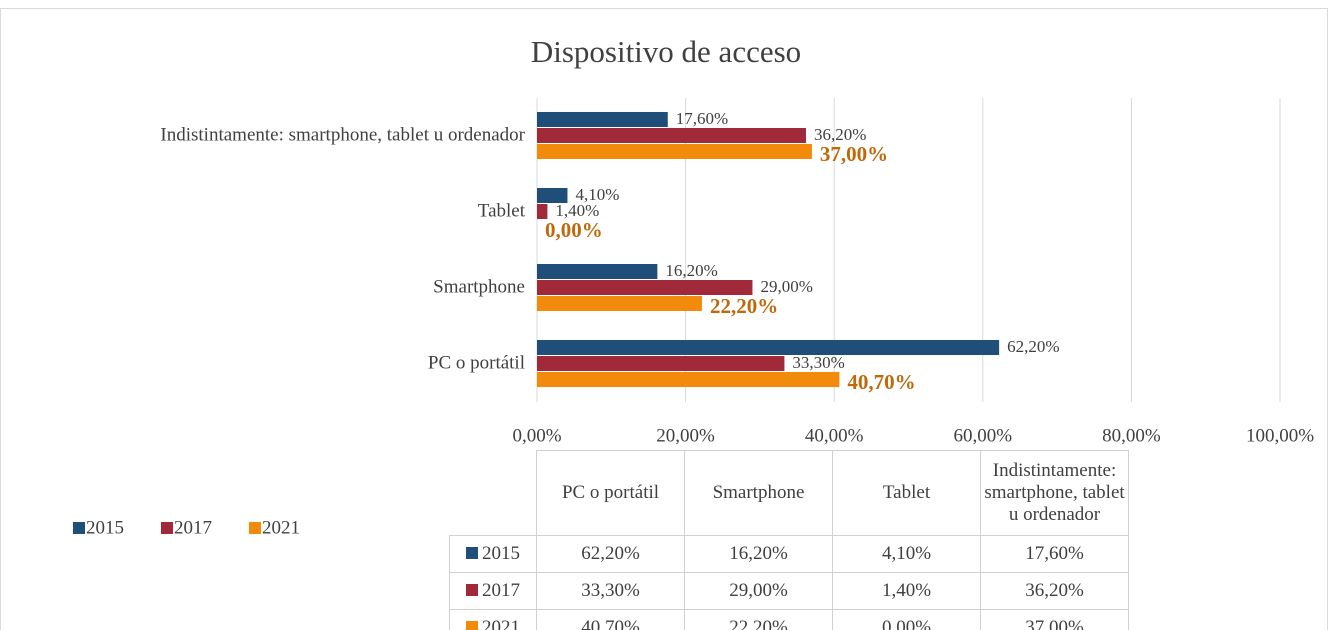  I want to click on table-row-header: 2021, so click(493, 619).